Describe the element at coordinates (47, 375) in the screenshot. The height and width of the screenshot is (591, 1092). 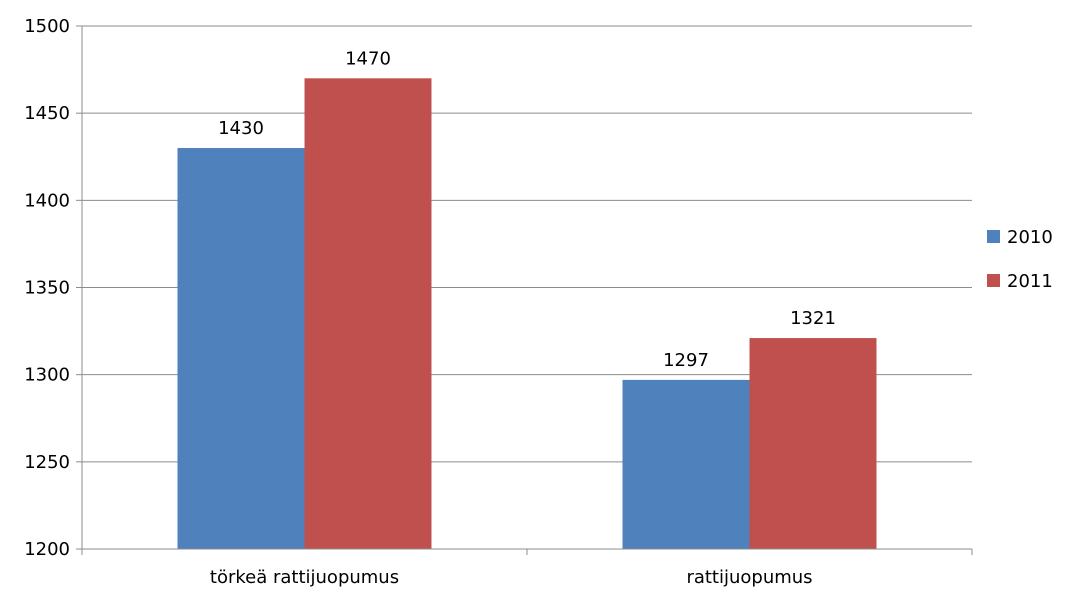
I see `y-tick-label: 1300` at that location.